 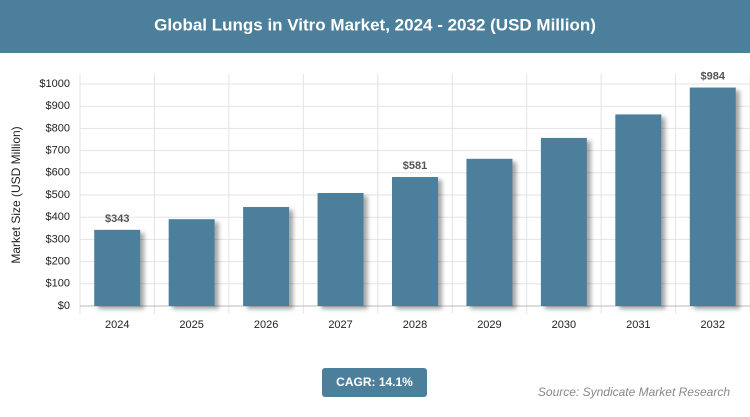 What do you see at coordinates (489, 325) in the screenshot?
I see `x-tick-label: 2029` at bounding box center [489, 325].